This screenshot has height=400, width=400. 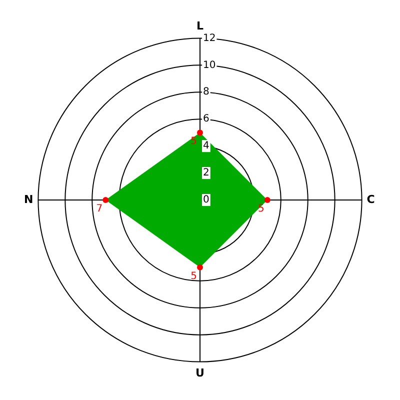 What do you see at coordinates (206, 173) in the screenshot?
I see `y-tick-label: 2` at bounding box center [206, 173].